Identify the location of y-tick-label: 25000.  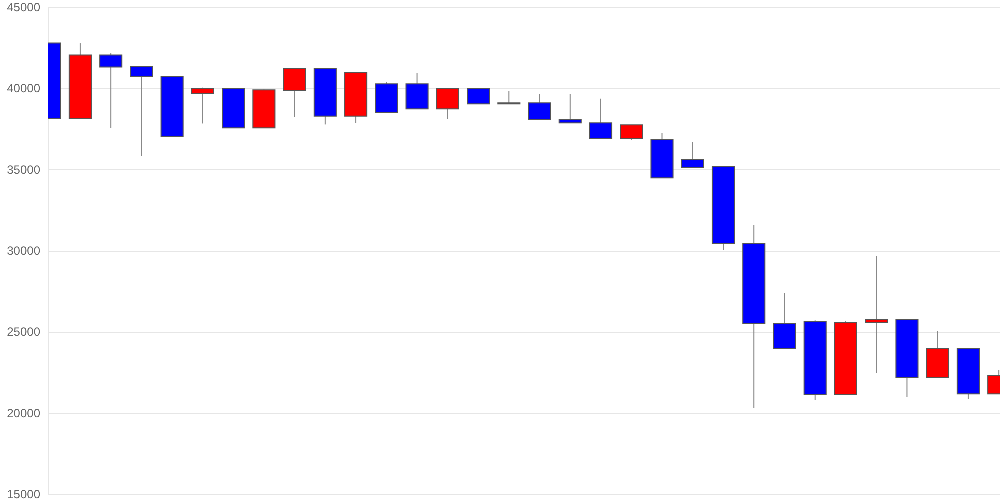
(24, 332).